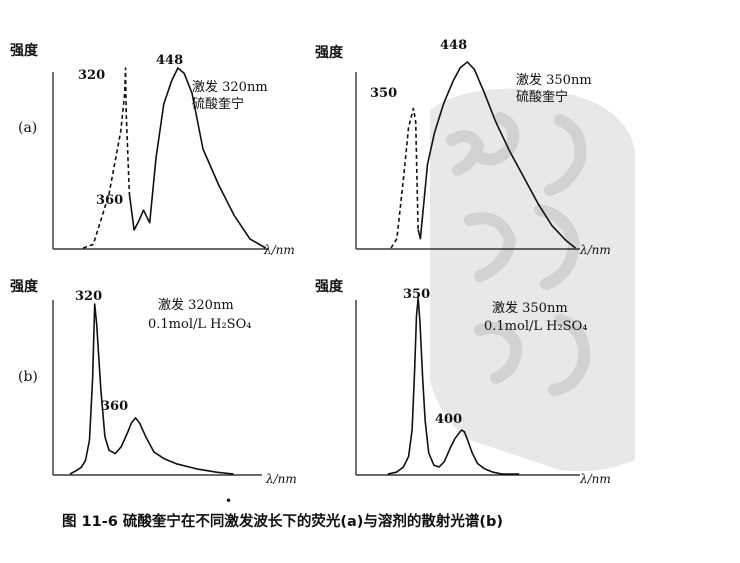  What do you see at coordinates (28, 377) in the screenshot?
I see `row-label-b: (b)` at bounding box center [28, 377].